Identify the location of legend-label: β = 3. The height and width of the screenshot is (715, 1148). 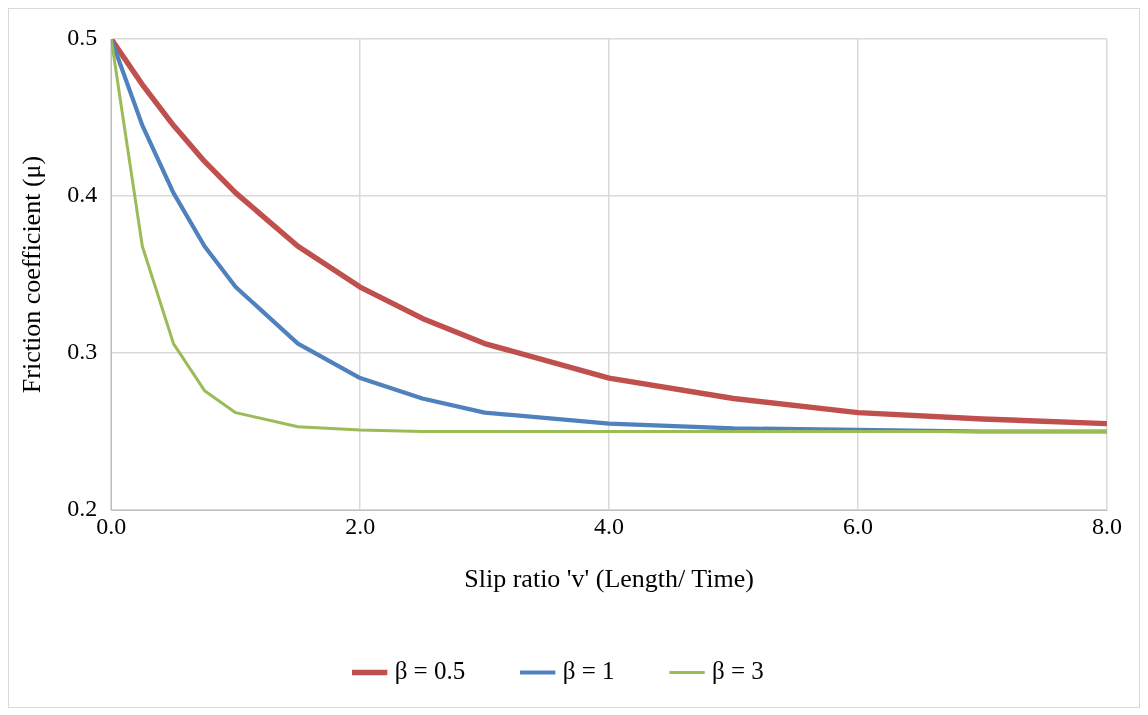
(738, 671).